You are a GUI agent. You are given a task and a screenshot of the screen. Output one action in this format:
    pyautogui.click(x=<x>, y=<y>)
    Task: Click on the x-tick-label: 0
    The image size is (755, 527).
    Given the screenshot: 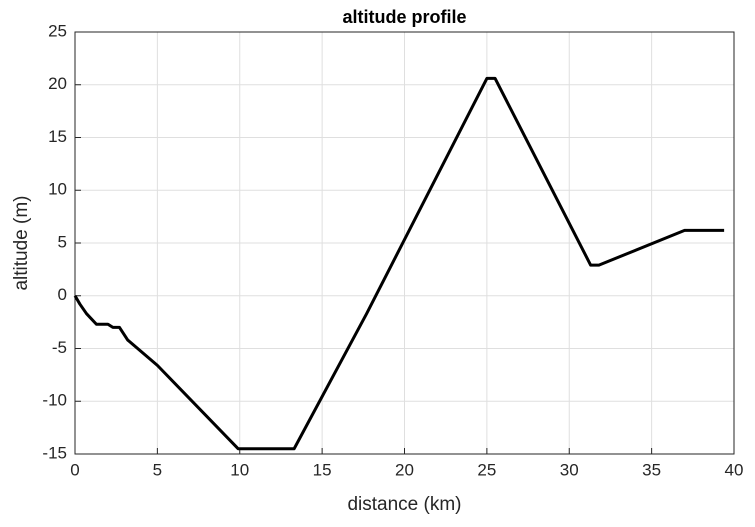 What is the action you would take?
    pyautogui.click(x=74, y=469)
    